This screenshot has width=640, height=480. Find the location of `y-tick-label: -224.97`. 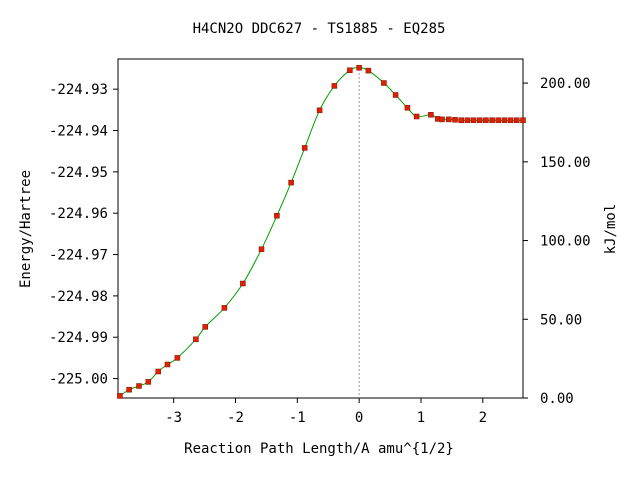

y-tick-label: -224.97 is located at coordinates (78, 256).